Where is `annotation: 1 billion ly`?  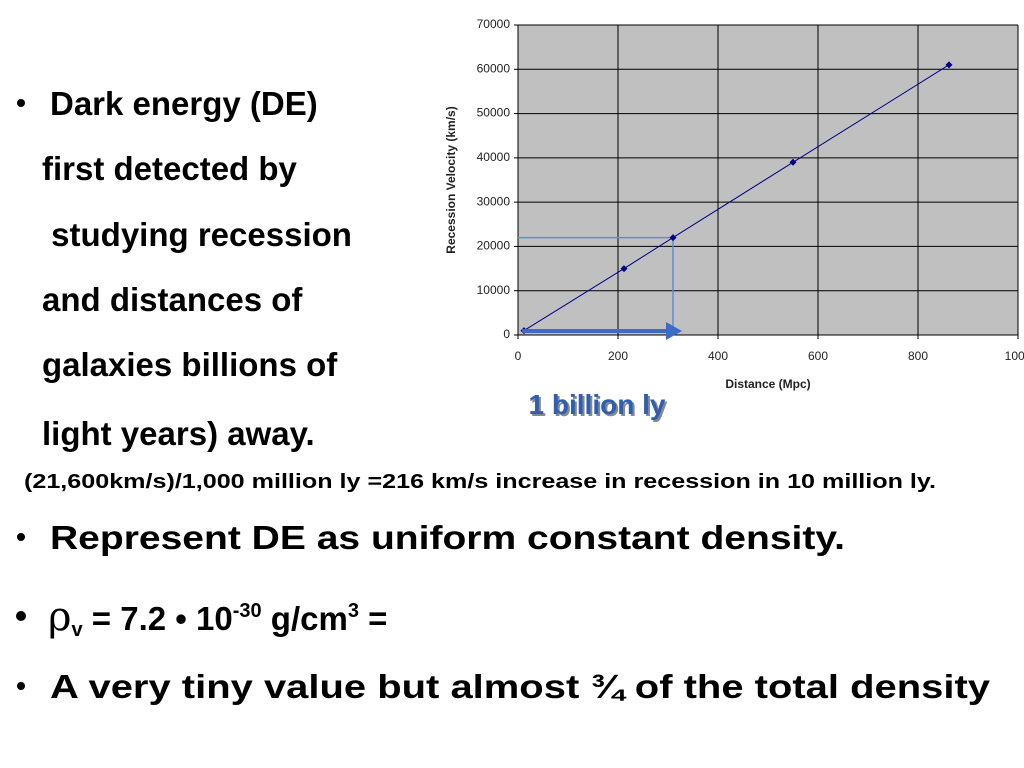 annotation: 1 billion ly is located at coordinates (597, 404).